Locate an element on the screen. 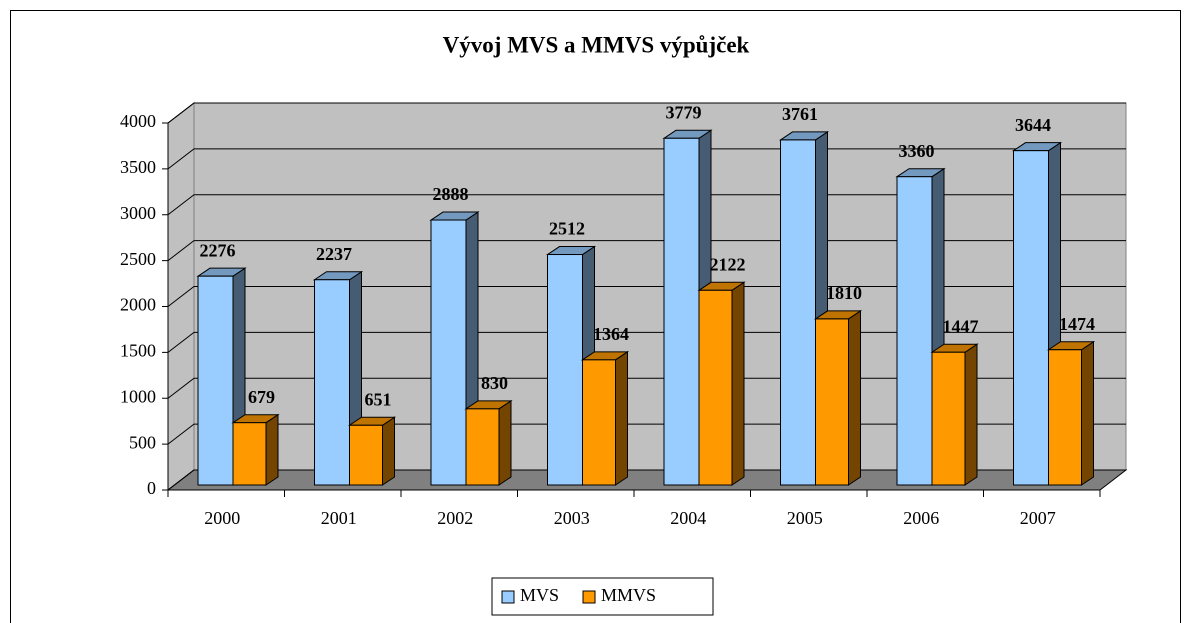  floor is located at coordinates (647, 480).